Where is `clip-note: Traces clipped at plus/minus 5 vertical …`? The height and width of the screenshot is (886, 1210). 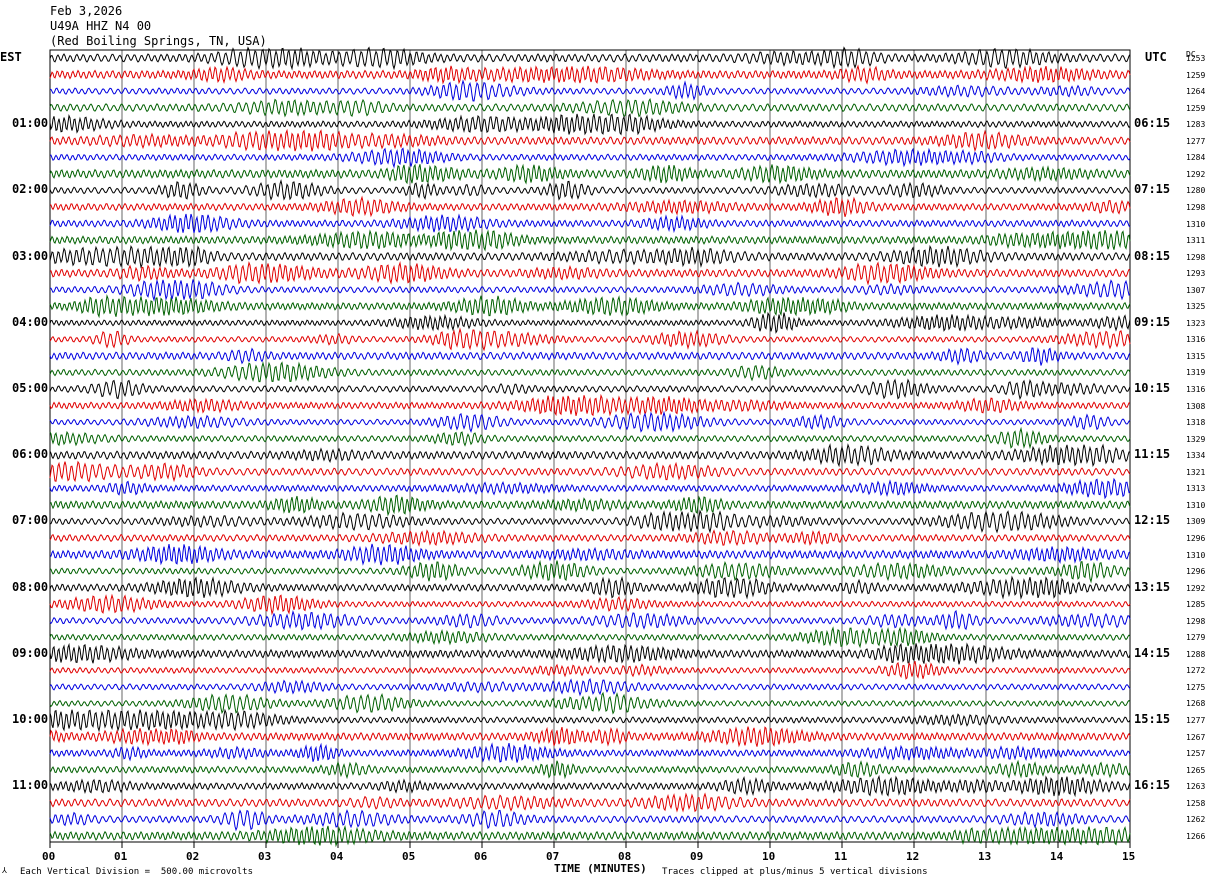
clip-note: Traces clipped at plus/minus 5 vertical … is located at coordinates (795, 872).